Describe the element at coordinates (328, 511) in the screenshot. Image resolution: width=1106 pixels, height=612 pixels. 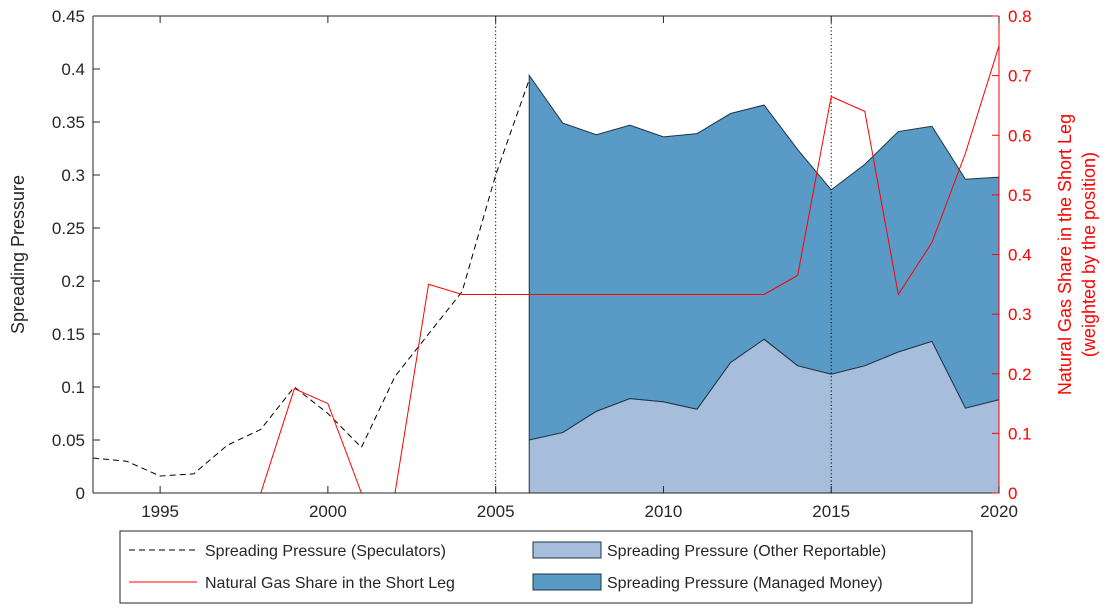
I see `x-tick-label: 2000` at that location.